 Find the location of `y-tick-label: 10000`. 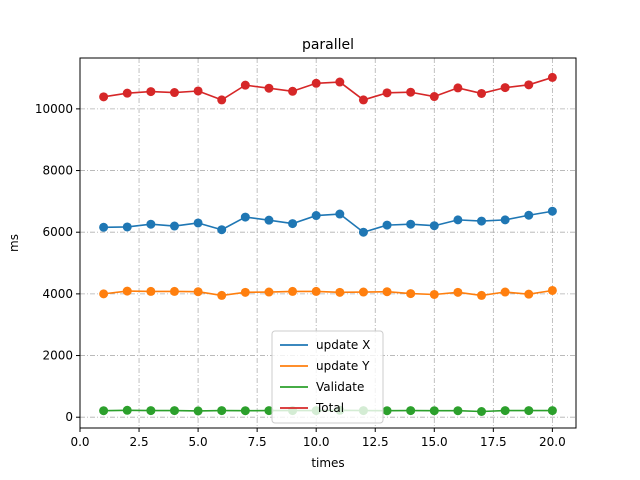

y-tick-label: 10000 is located at coordinates (54, 109).